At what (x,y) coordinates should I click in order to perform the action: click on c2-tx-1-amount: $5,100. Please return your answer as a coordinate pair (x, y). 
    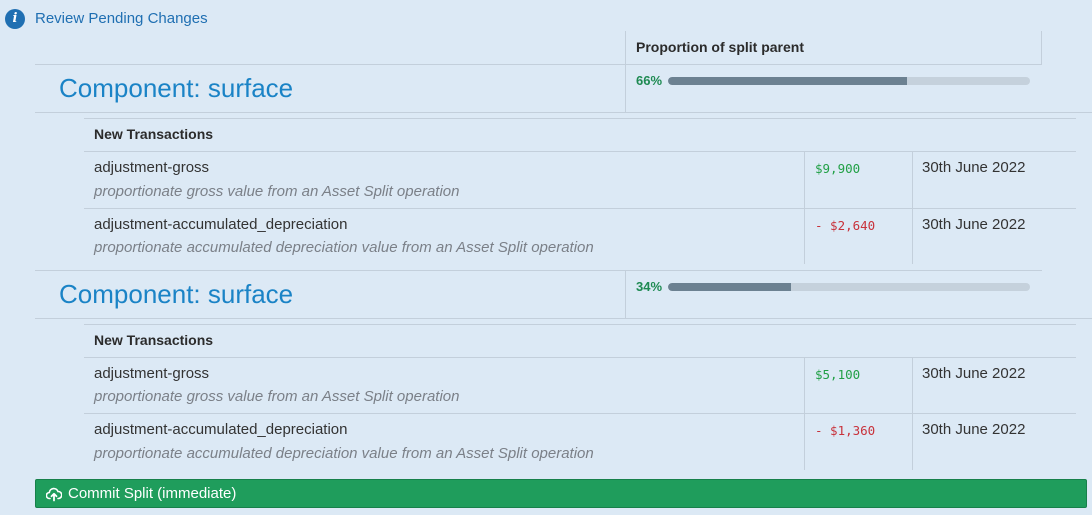
    Looking at the image, I should click on (838, 374).